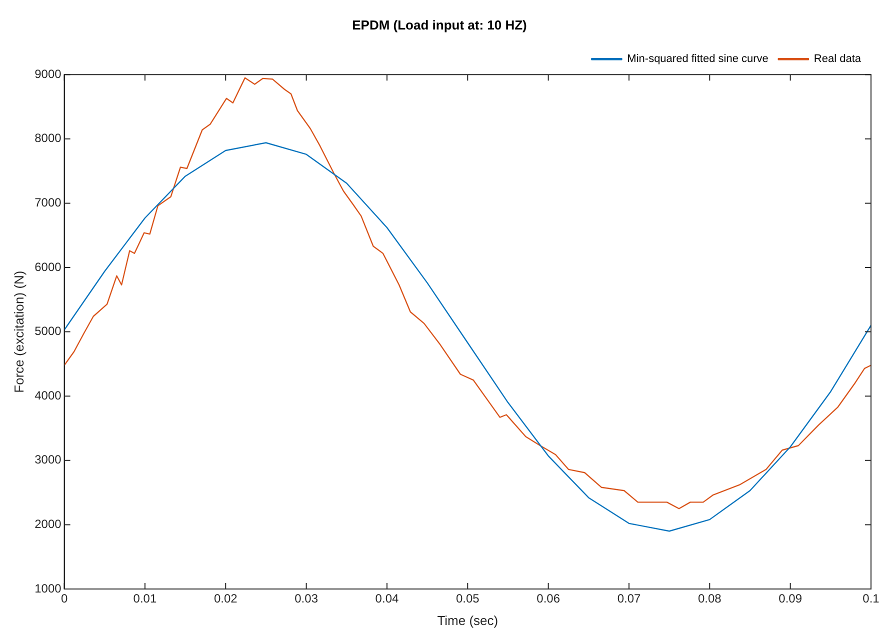 The width and height of the screenshot is (893, 641). I want to click on y-tick-label: 4000, so click(48, 395).